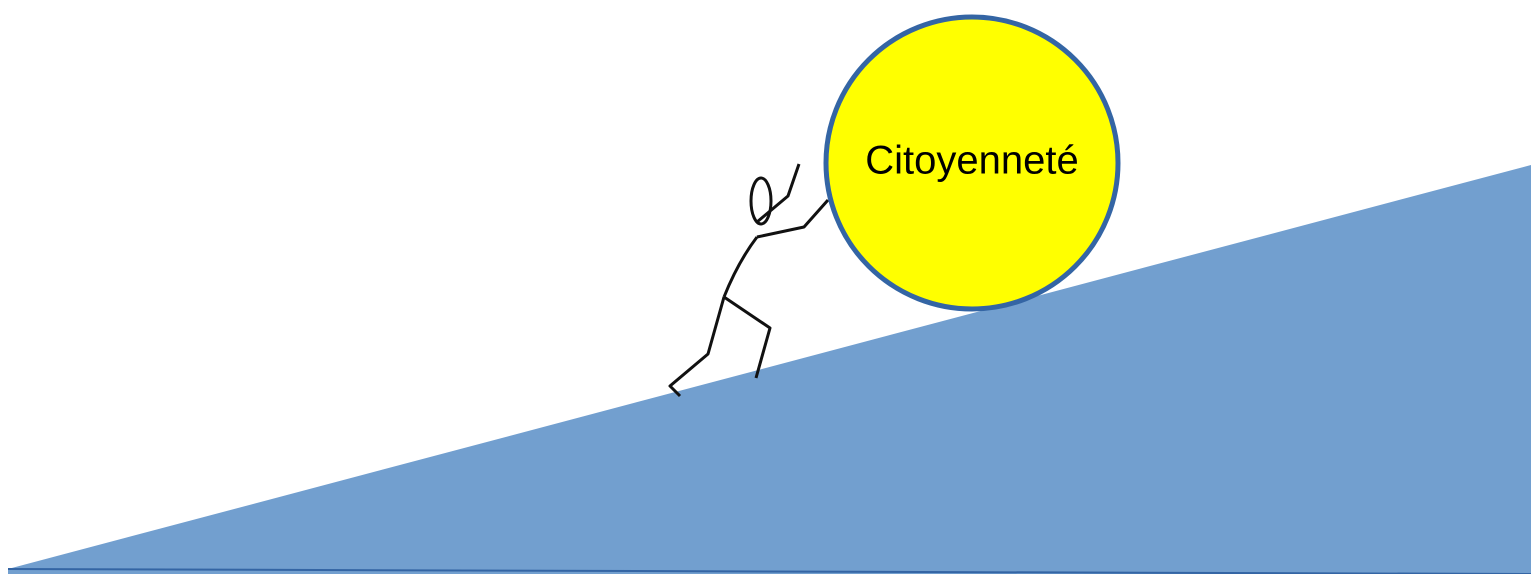 This screenshot has width=1531, height=574. I want to click on stick-figure, so click(749, 280).